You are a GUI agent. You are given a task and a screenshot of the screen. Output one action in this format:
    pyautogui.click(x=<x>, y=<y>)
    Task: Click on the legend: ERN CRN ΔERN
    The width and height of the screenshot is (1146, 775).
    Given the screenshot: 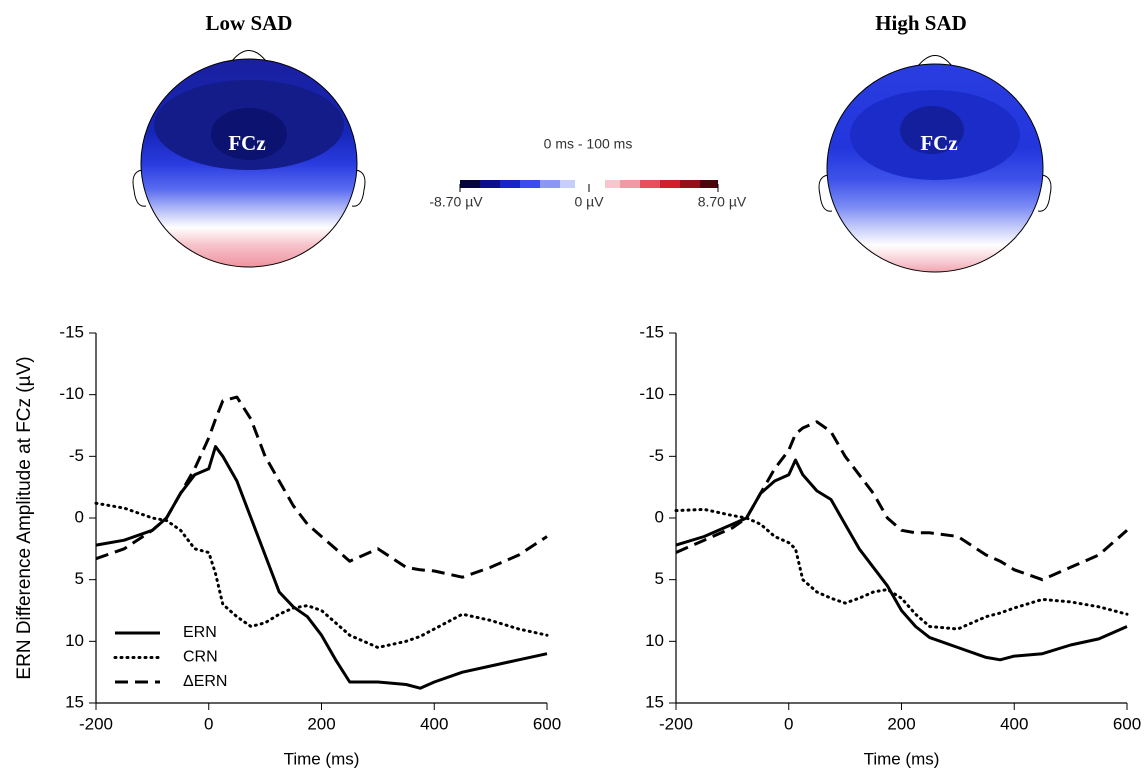 What is the action you would take?
    pyautogui.click(x=170, y=657)
    